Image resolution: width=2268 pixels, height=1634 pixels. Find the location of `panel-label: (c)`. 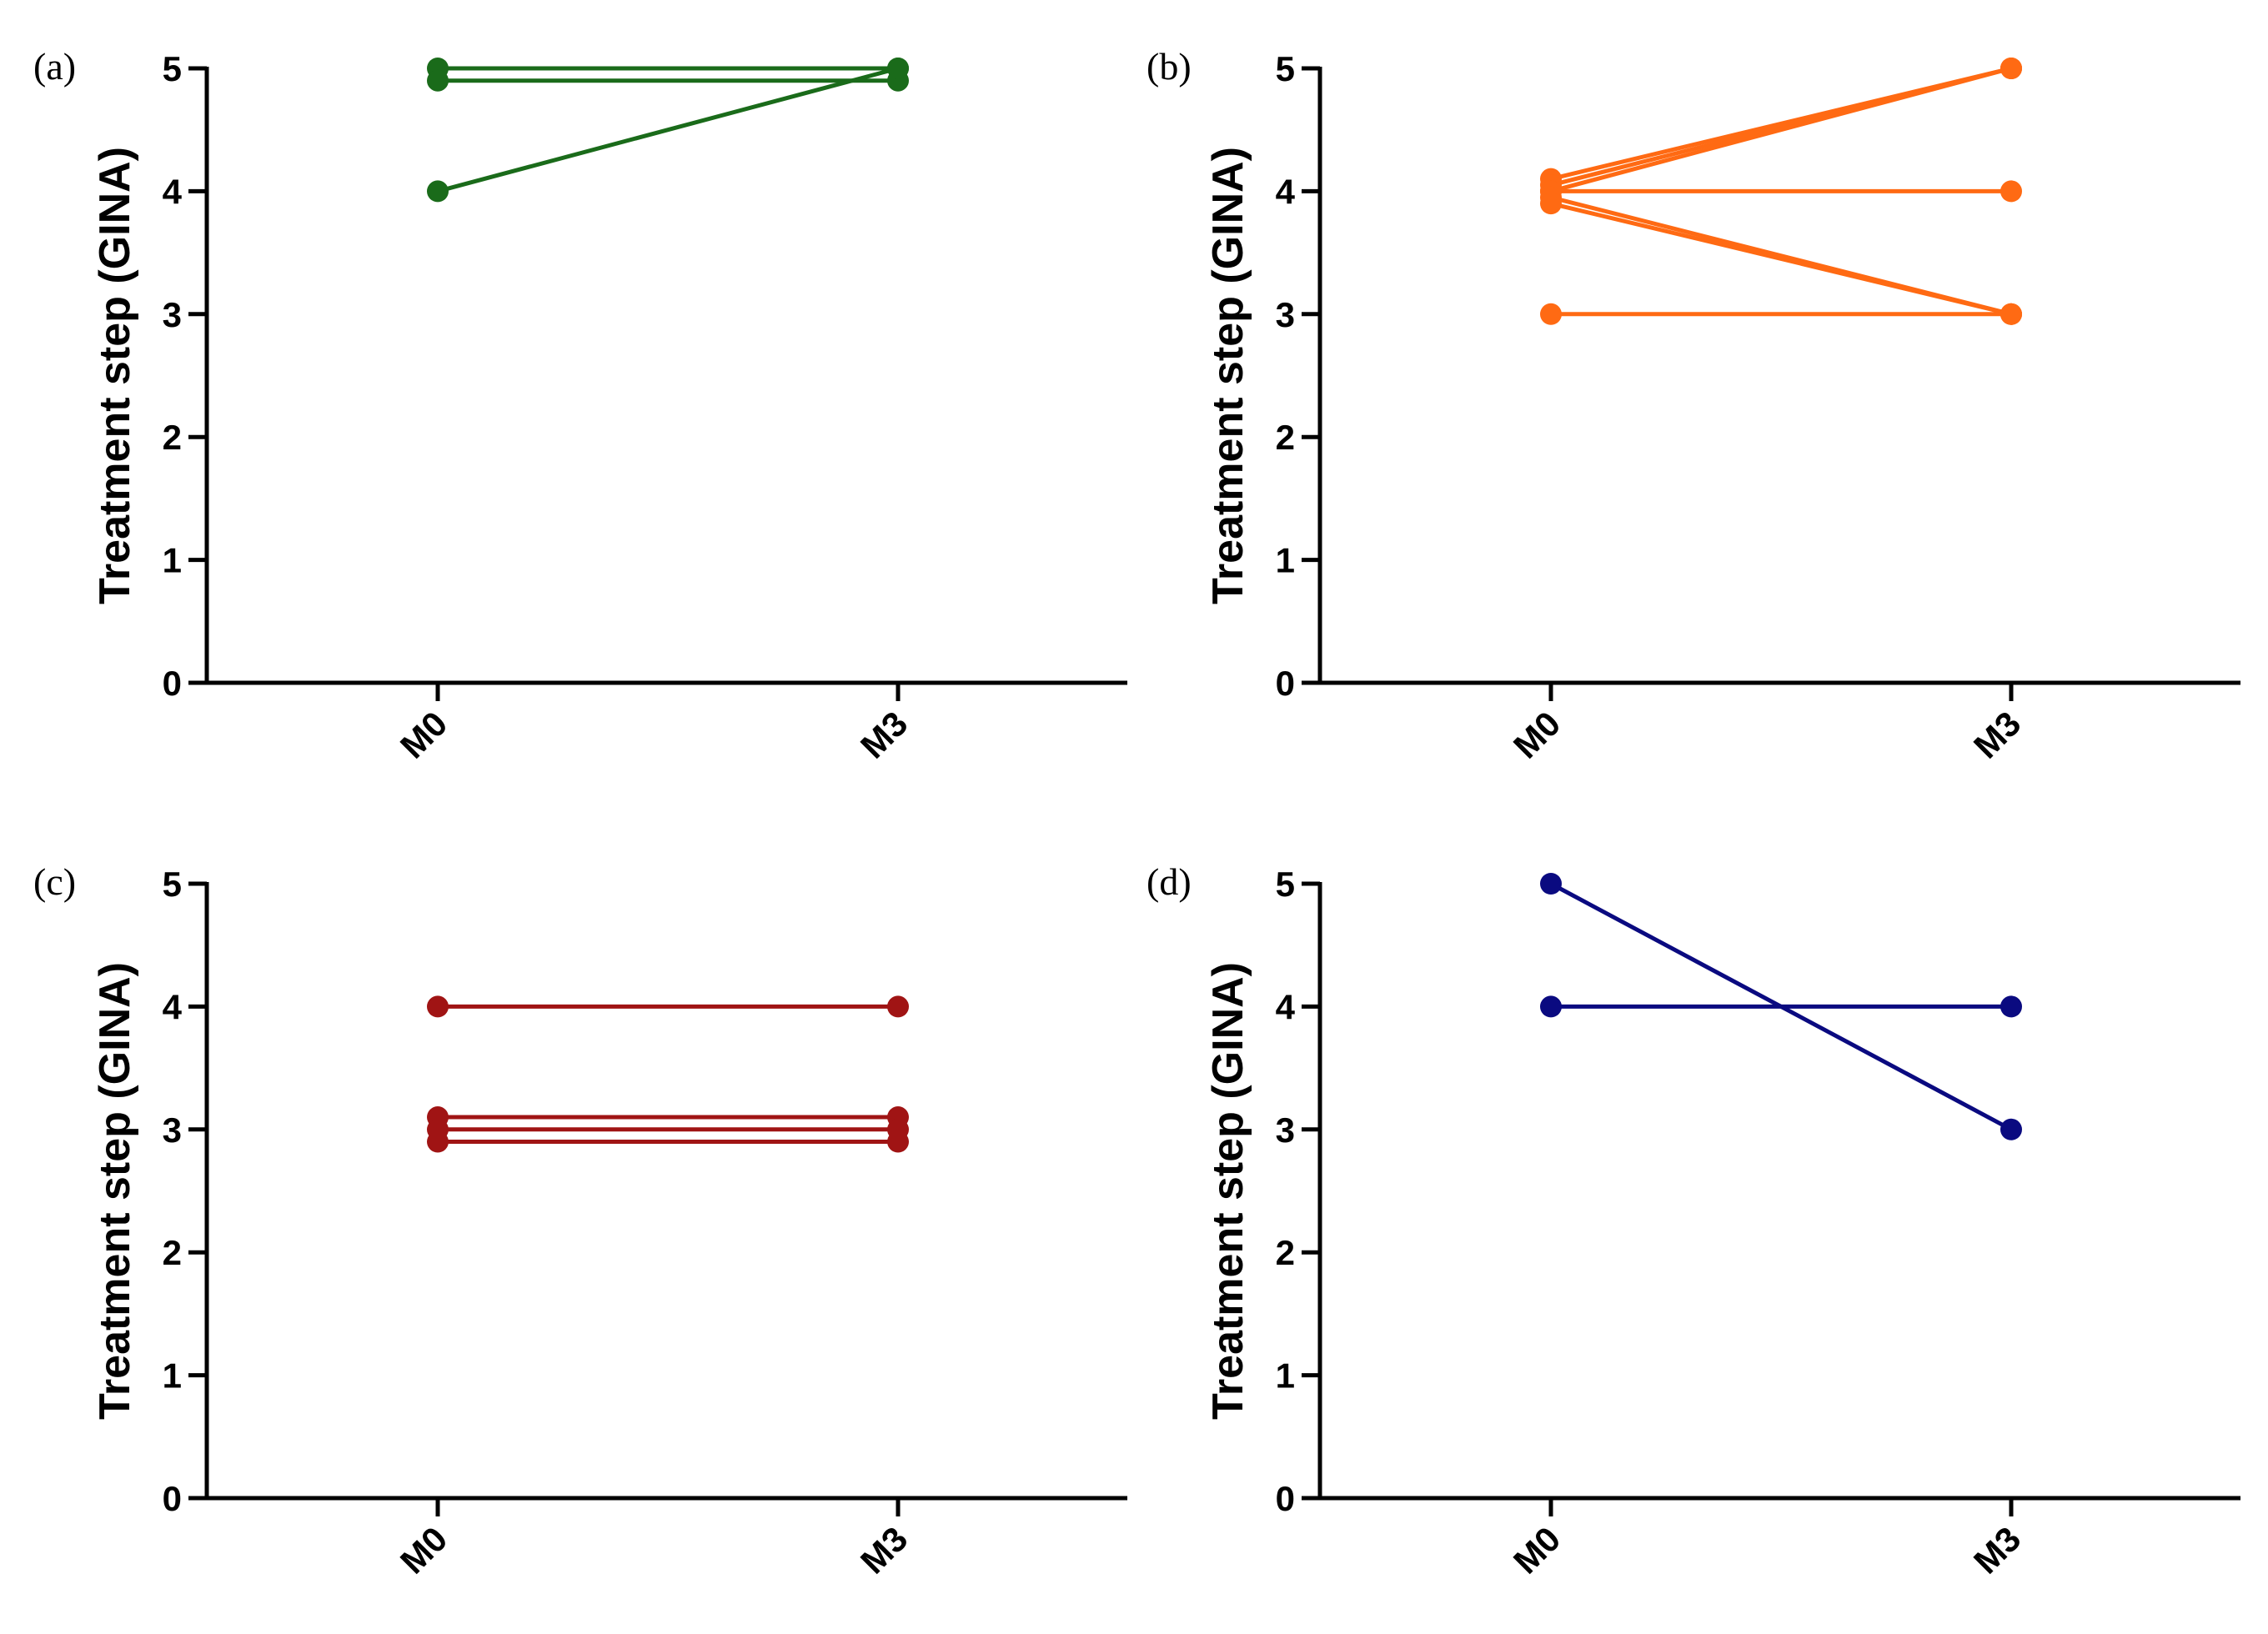

panel-label: (c) is located at coordinates (54, 882).